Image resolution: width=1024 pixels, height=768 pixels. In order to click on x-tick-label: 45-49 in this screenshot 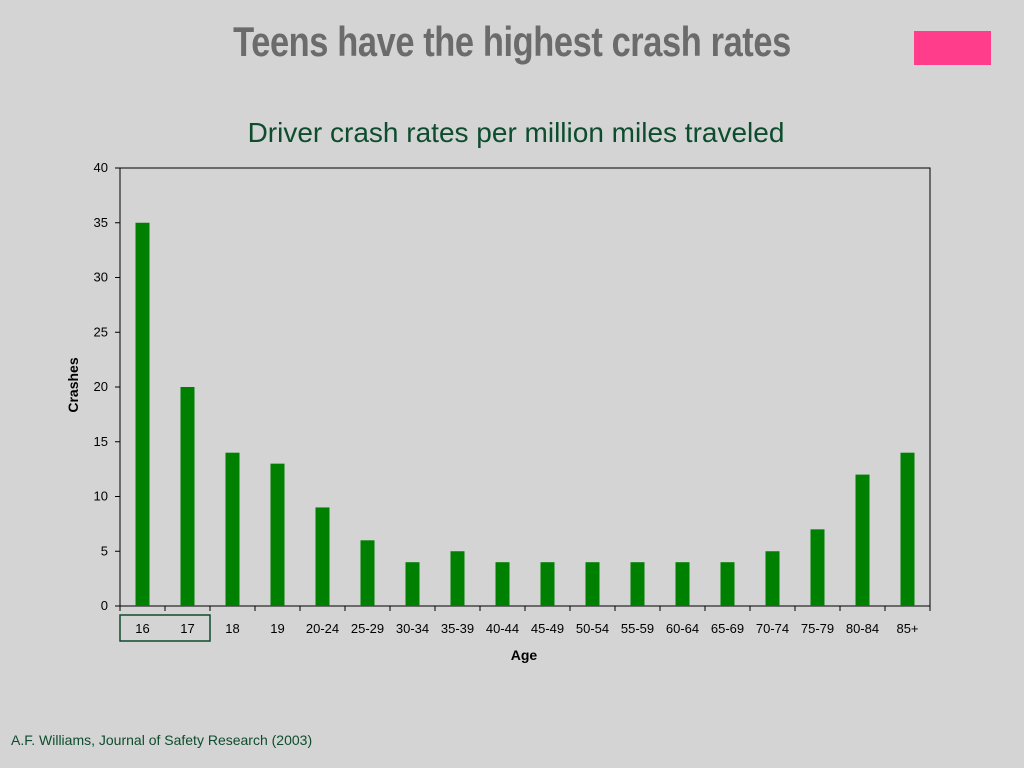, I will do `click(547, 628)`.